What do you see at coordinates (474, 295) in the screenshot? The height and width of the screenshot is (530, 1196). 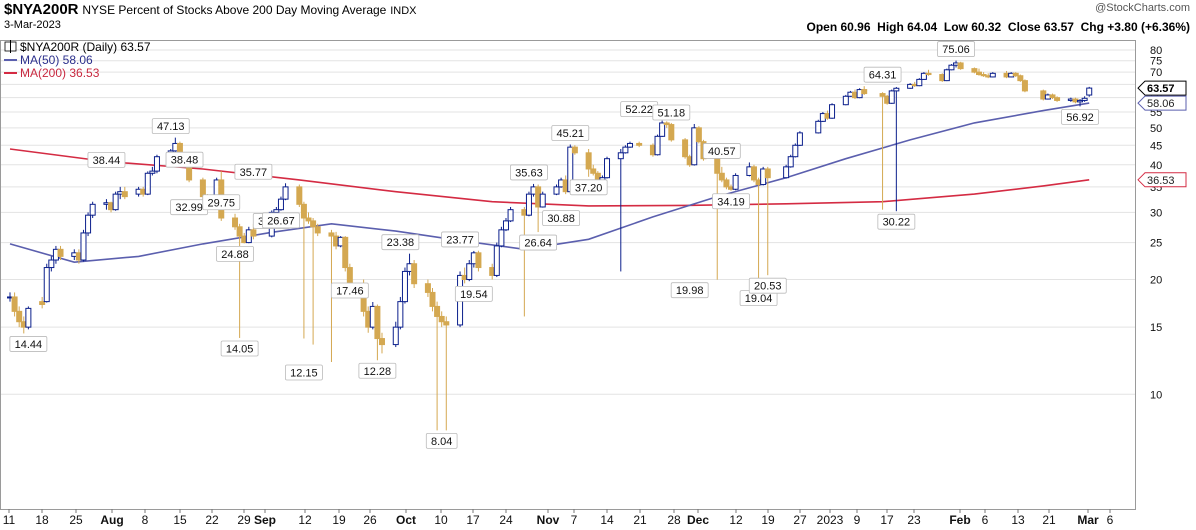 I see `callout-label: 19.54` at bounding box center [474, 295].